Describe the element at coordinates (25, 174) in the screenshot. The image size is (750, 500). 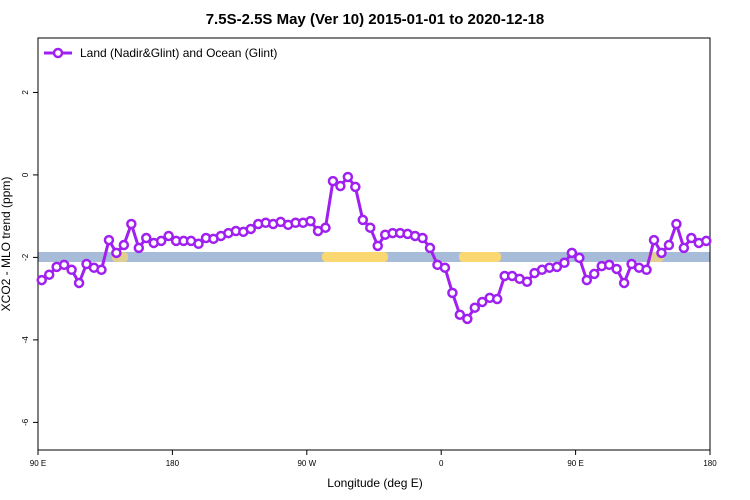
I see `y-tick-label: 0` at that location.